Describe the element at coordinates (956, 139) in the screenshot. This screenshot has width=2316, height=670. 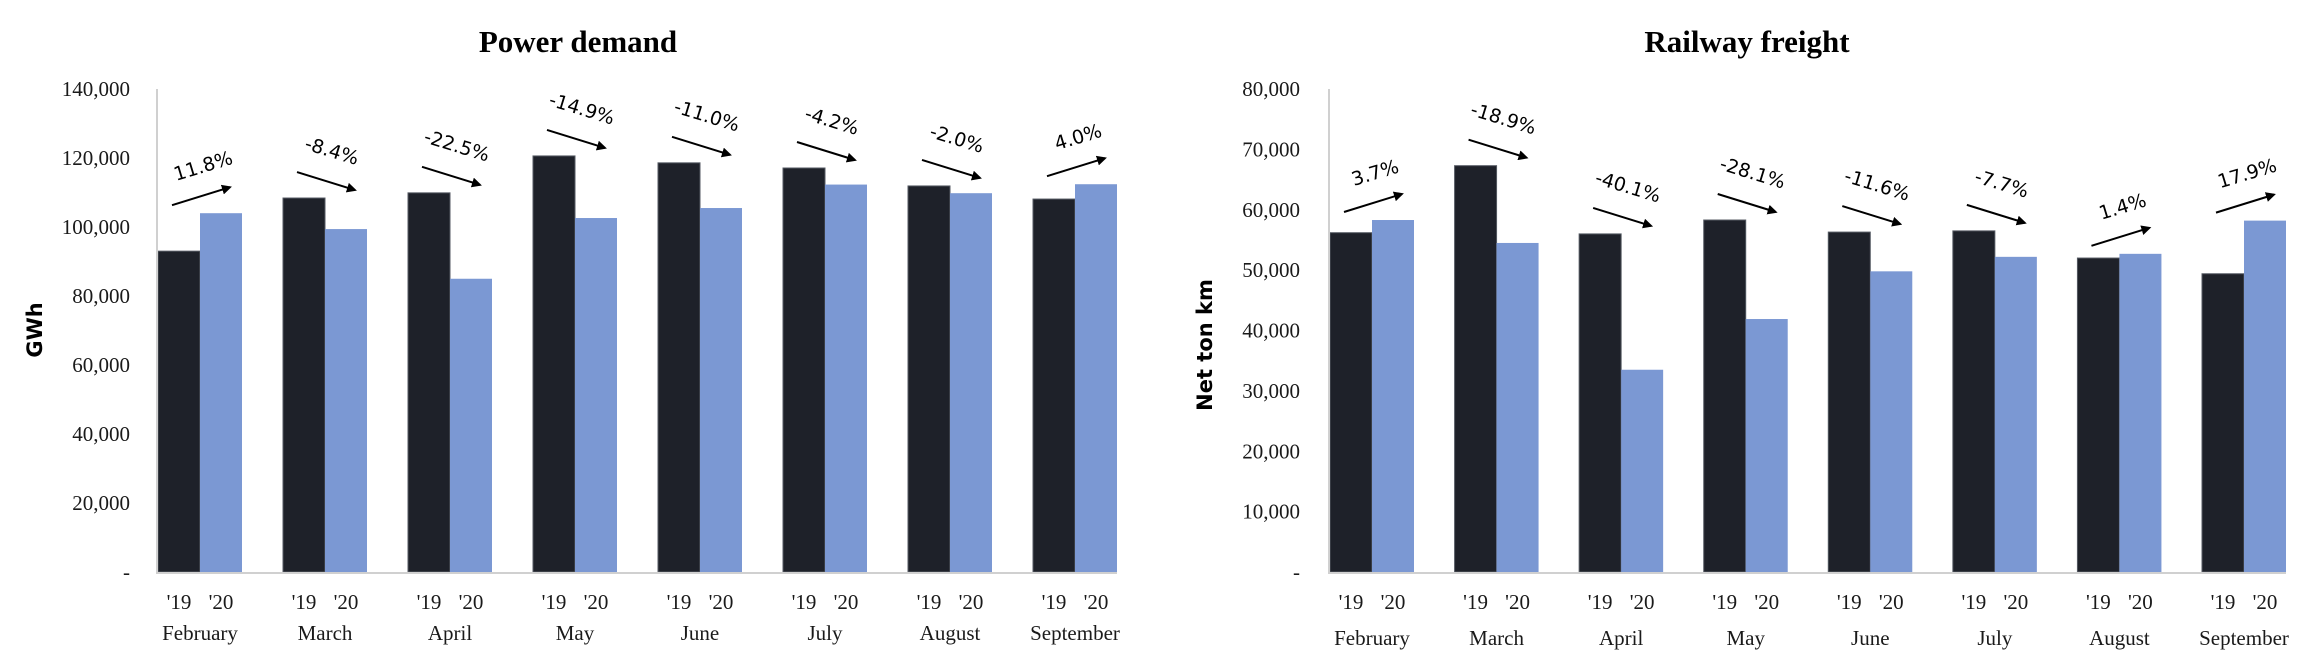
I see `change-label: -2.0%` at that location.